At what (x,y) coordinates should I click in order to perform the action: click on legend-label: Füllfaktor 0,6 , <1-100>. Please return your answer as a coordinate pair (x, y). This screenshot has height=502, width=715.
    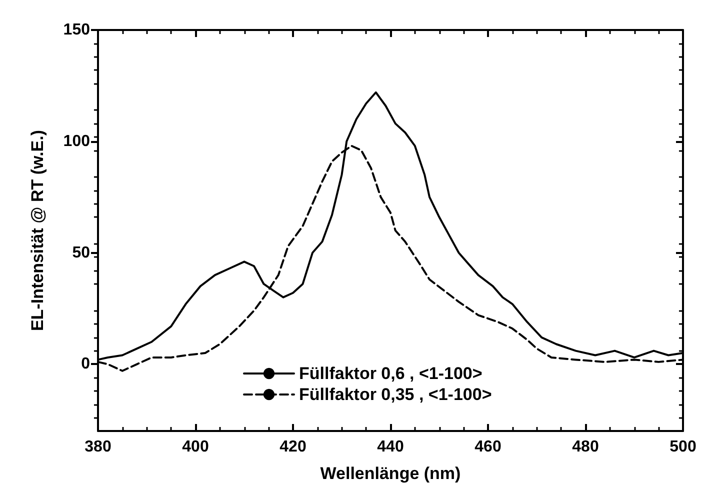
    Looking at the image, I should click on (390, 373).